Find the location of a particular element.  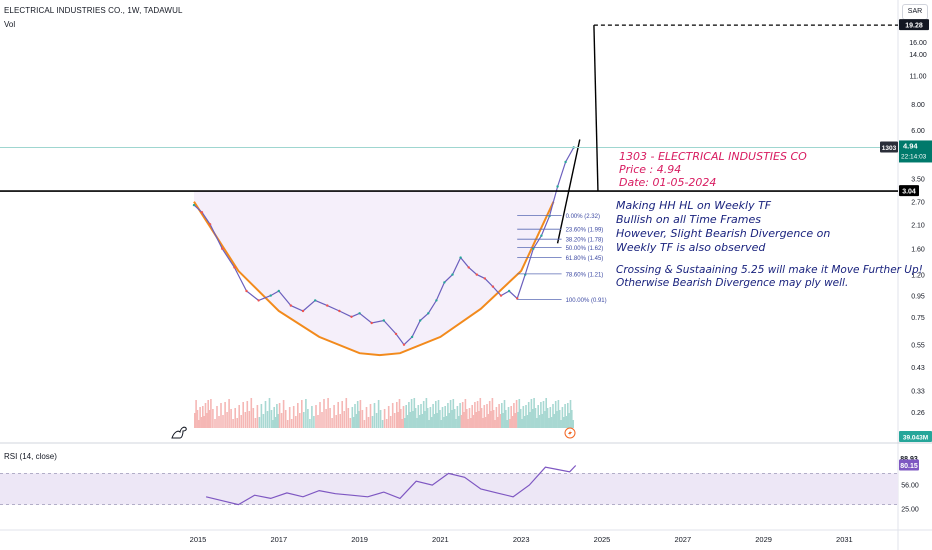

volume-badge: 39.043M is located at coordinates (915, 438).